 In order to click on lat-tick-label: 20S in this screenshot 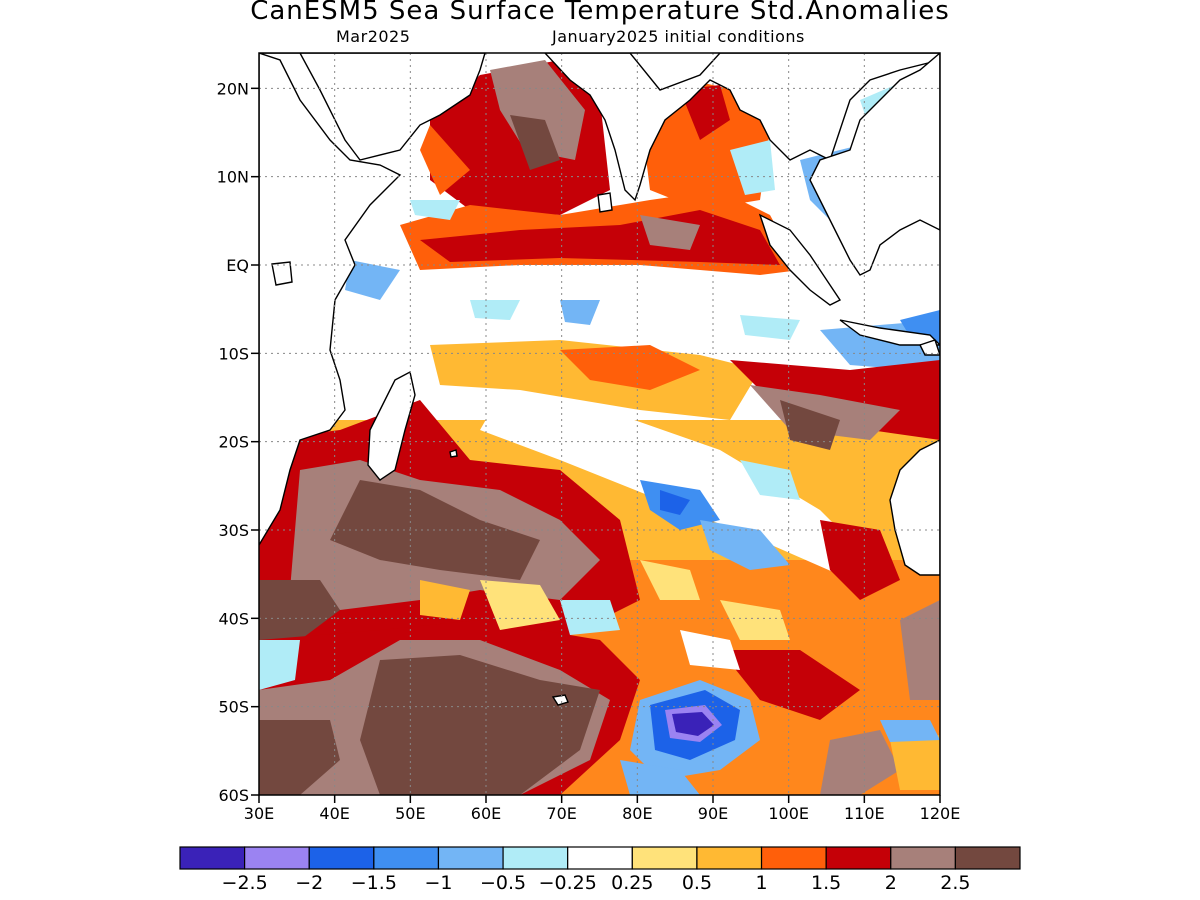, I will do `click(233, 442)`.